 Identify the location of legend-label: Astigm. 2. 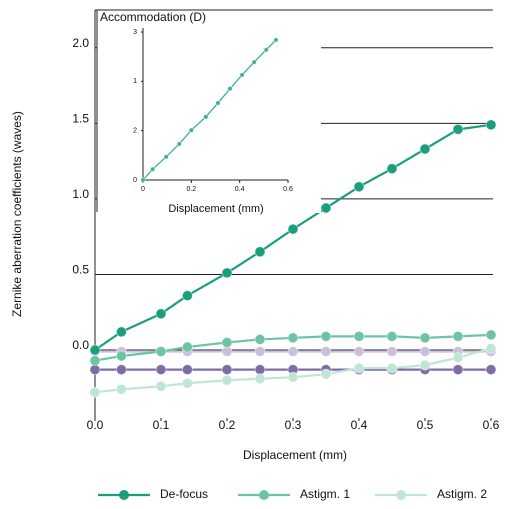
(462, 494).